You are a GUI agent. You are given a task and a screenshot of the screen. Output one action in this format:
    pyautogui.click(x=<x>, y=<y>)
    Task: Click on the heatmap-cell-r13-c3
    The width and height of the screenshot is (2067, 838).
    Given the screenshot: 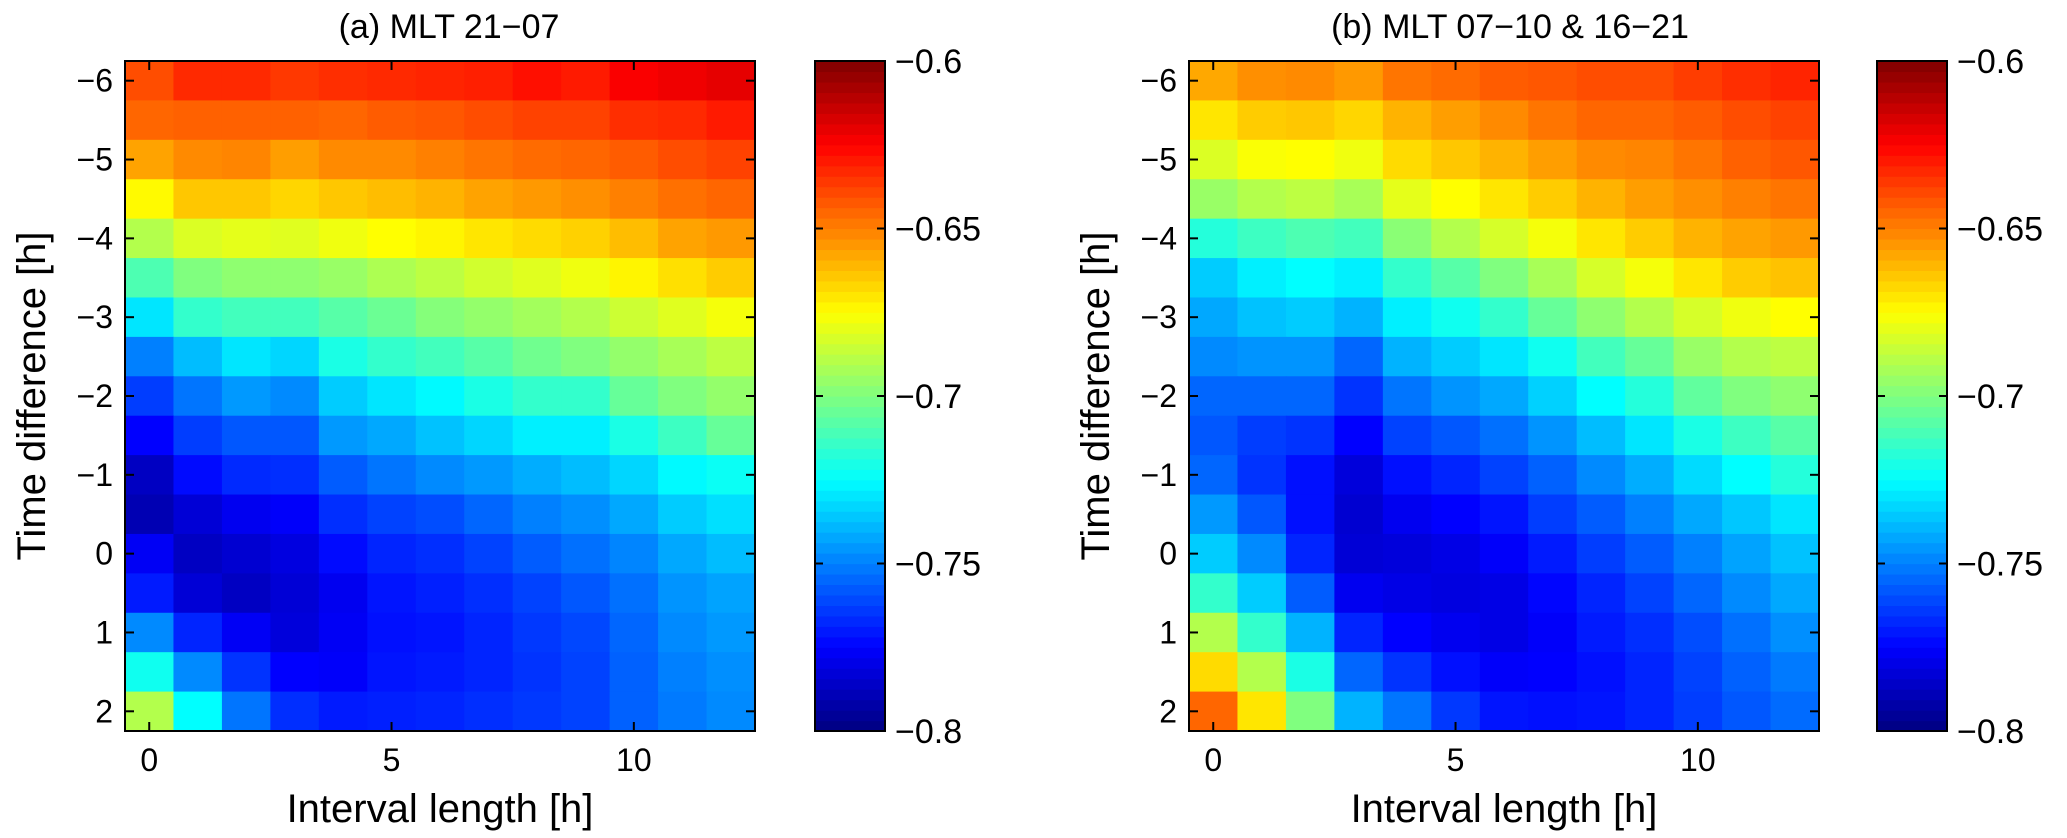 What is the action you would take?
    pyautogui.click(x=295, y=593)
    